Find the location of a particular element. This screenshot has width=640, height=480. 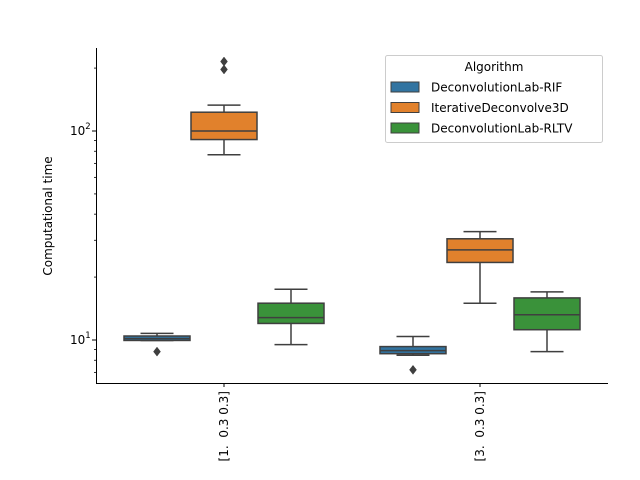

x-tick-label: [3. 0.3 0.3] is located at coordinates (480, 426).